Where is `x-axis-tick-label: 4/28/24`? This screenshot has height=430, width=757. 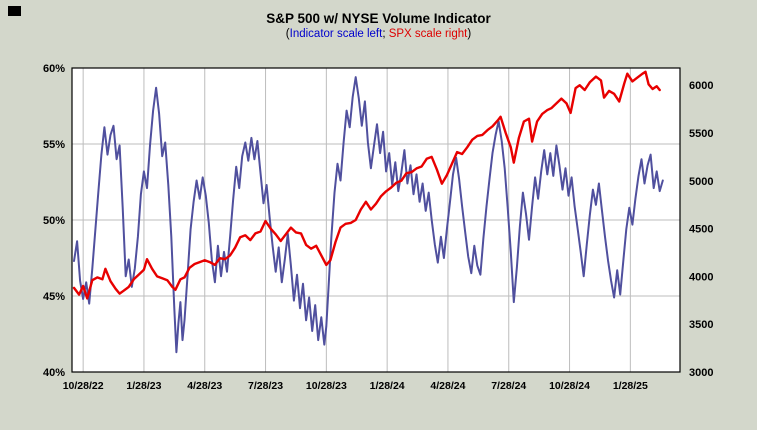 x-axis-tick-label: 4/28/24 is located at coordinates (447, 386).